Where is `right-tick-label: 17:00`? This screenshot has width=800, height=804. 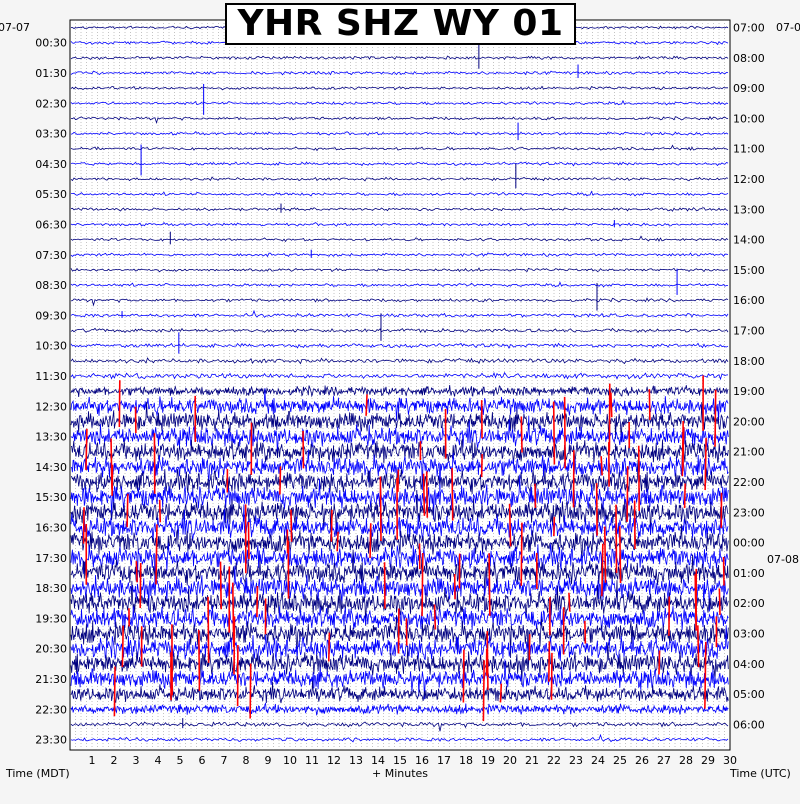
right-tick-label: 17:00 is located at coordinates (749, 331).